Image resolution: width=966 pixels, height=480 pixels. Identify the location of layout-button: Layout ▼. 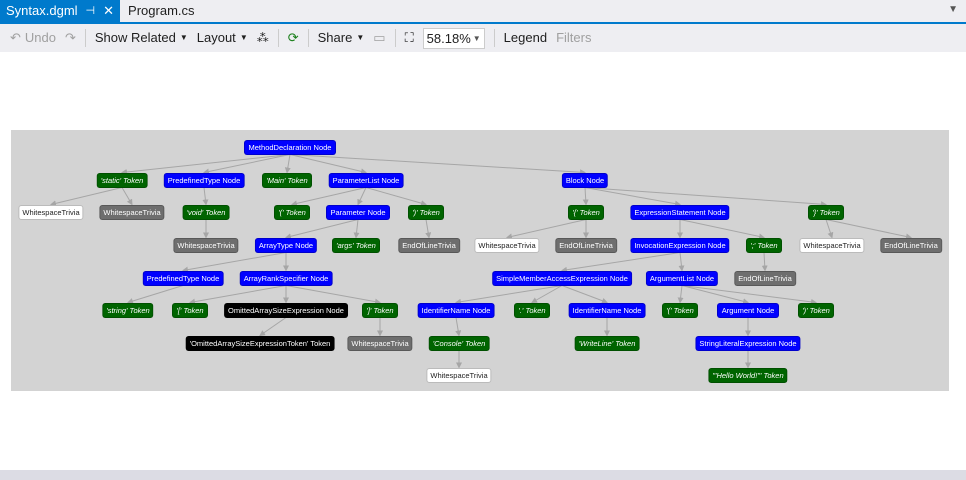
(222, 38).